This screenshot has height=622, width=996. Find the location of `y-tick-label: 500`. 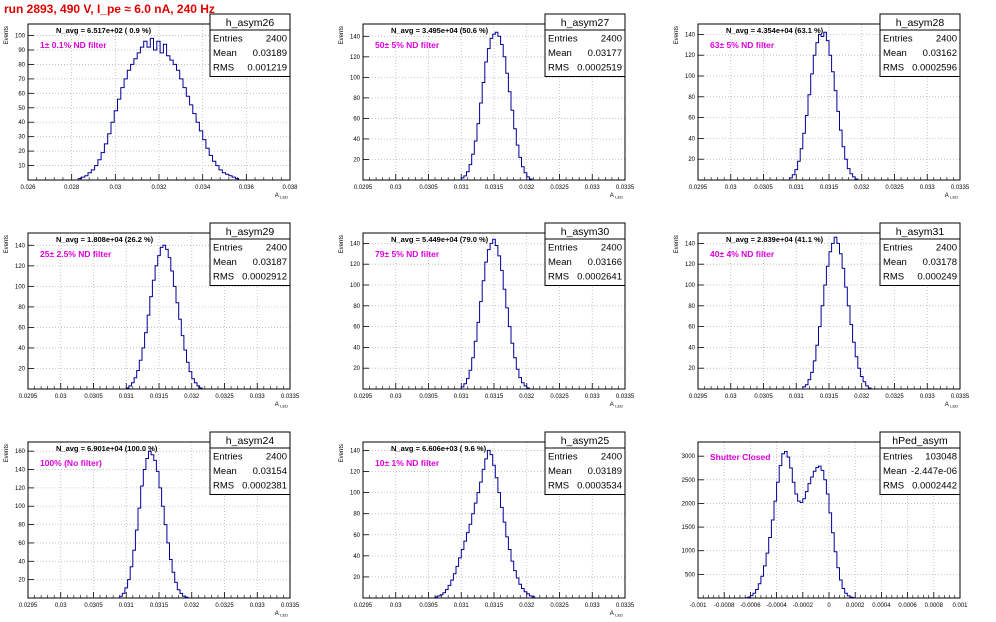

y-tick-label: 500 is located at coordinates (690, 575).